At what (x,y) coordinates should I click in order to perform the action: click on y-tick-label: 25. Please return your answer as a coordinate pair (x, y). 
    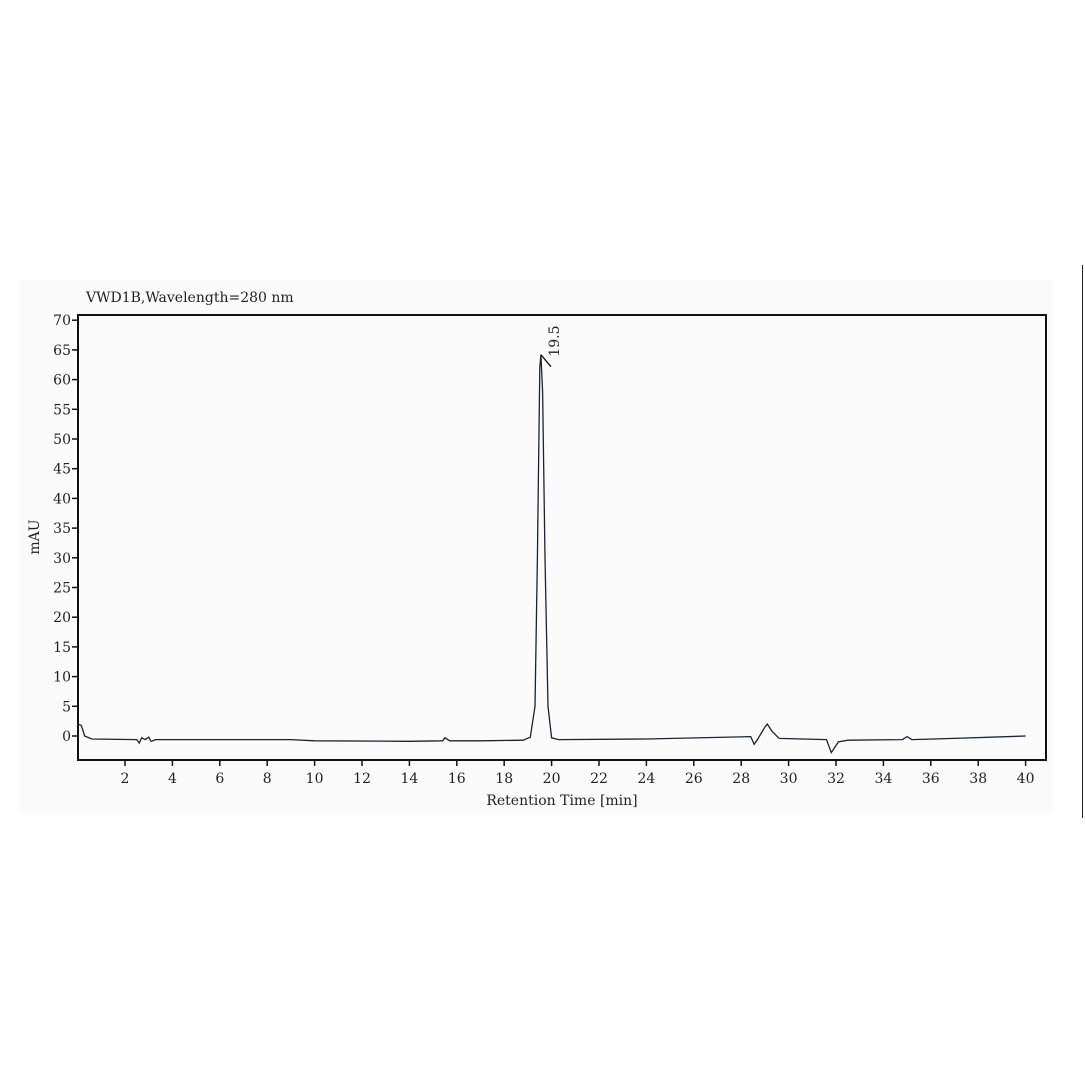
    Looking at the image, I should click on (62, 589).